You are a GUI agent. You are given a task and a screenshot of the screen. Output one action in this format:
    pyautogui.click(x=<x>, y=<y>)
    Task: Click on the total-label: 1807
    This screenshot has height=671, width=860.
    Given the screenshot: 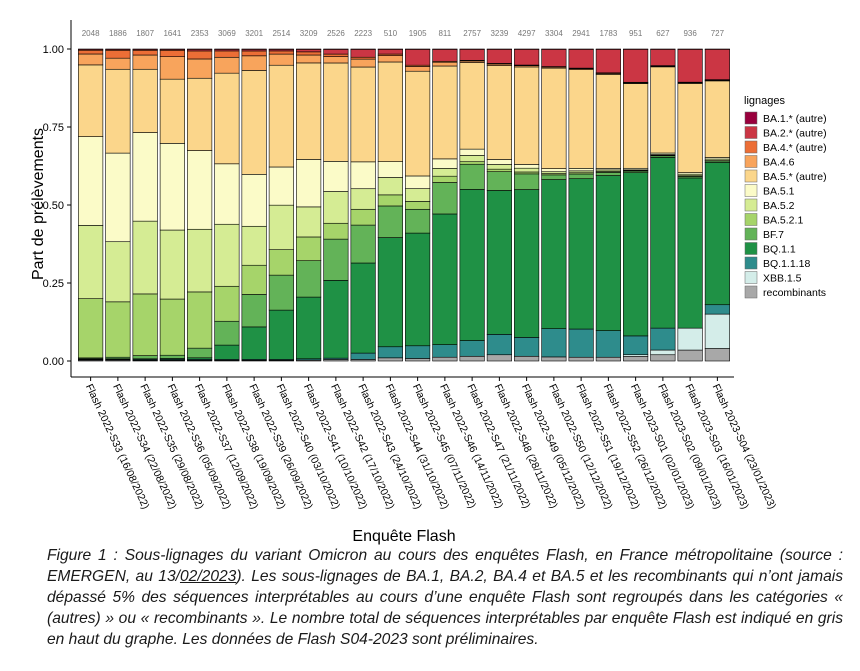 What is the action you would take?
    pyautogui.click(x=145, y=33)
    